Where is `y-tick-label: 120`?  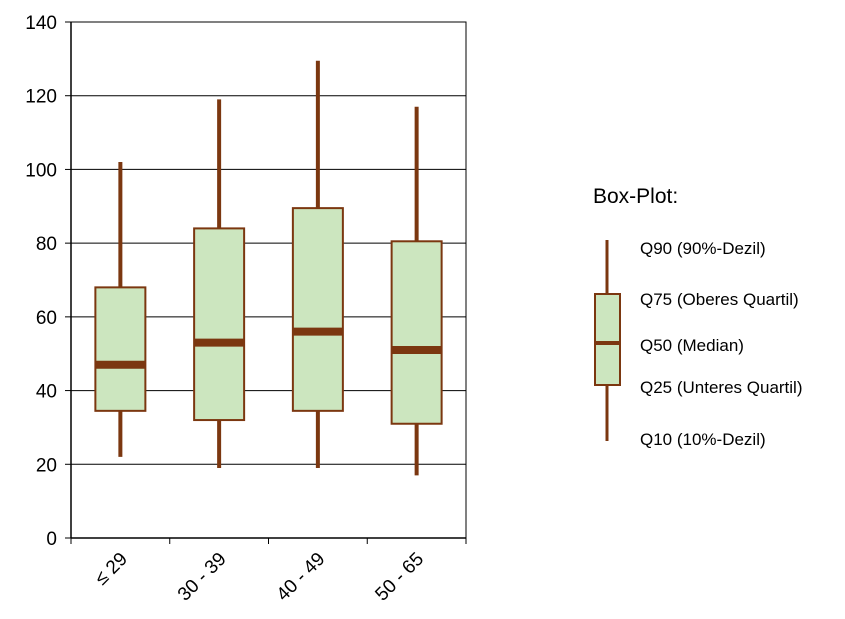
y-tick-label: 120 is located at coordinates (41, 97).